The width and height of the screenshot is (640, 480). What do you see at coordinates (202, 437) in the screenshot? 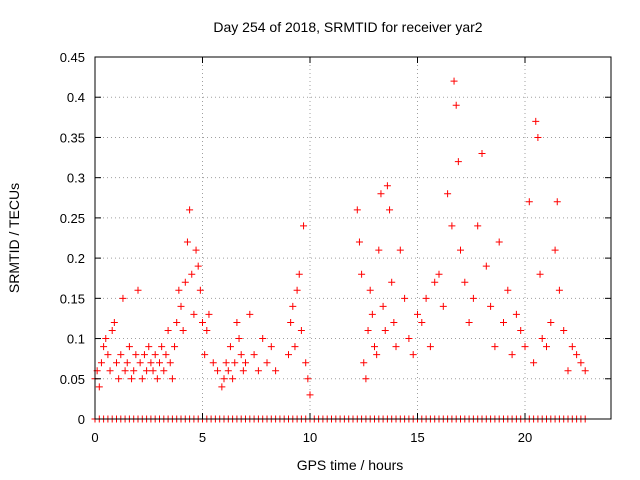
I see `x-tick-label: 5` at bounding box center [202, 437].